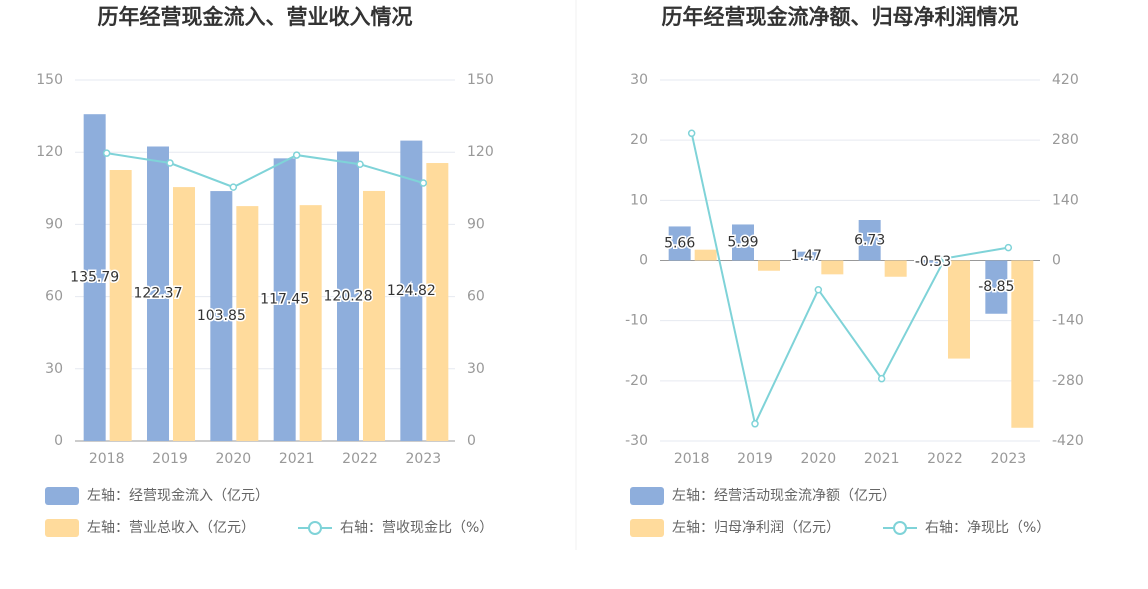 This screenshot has height=589, width=1148. I want to click on data-label: 1.47, so click(806, 256).